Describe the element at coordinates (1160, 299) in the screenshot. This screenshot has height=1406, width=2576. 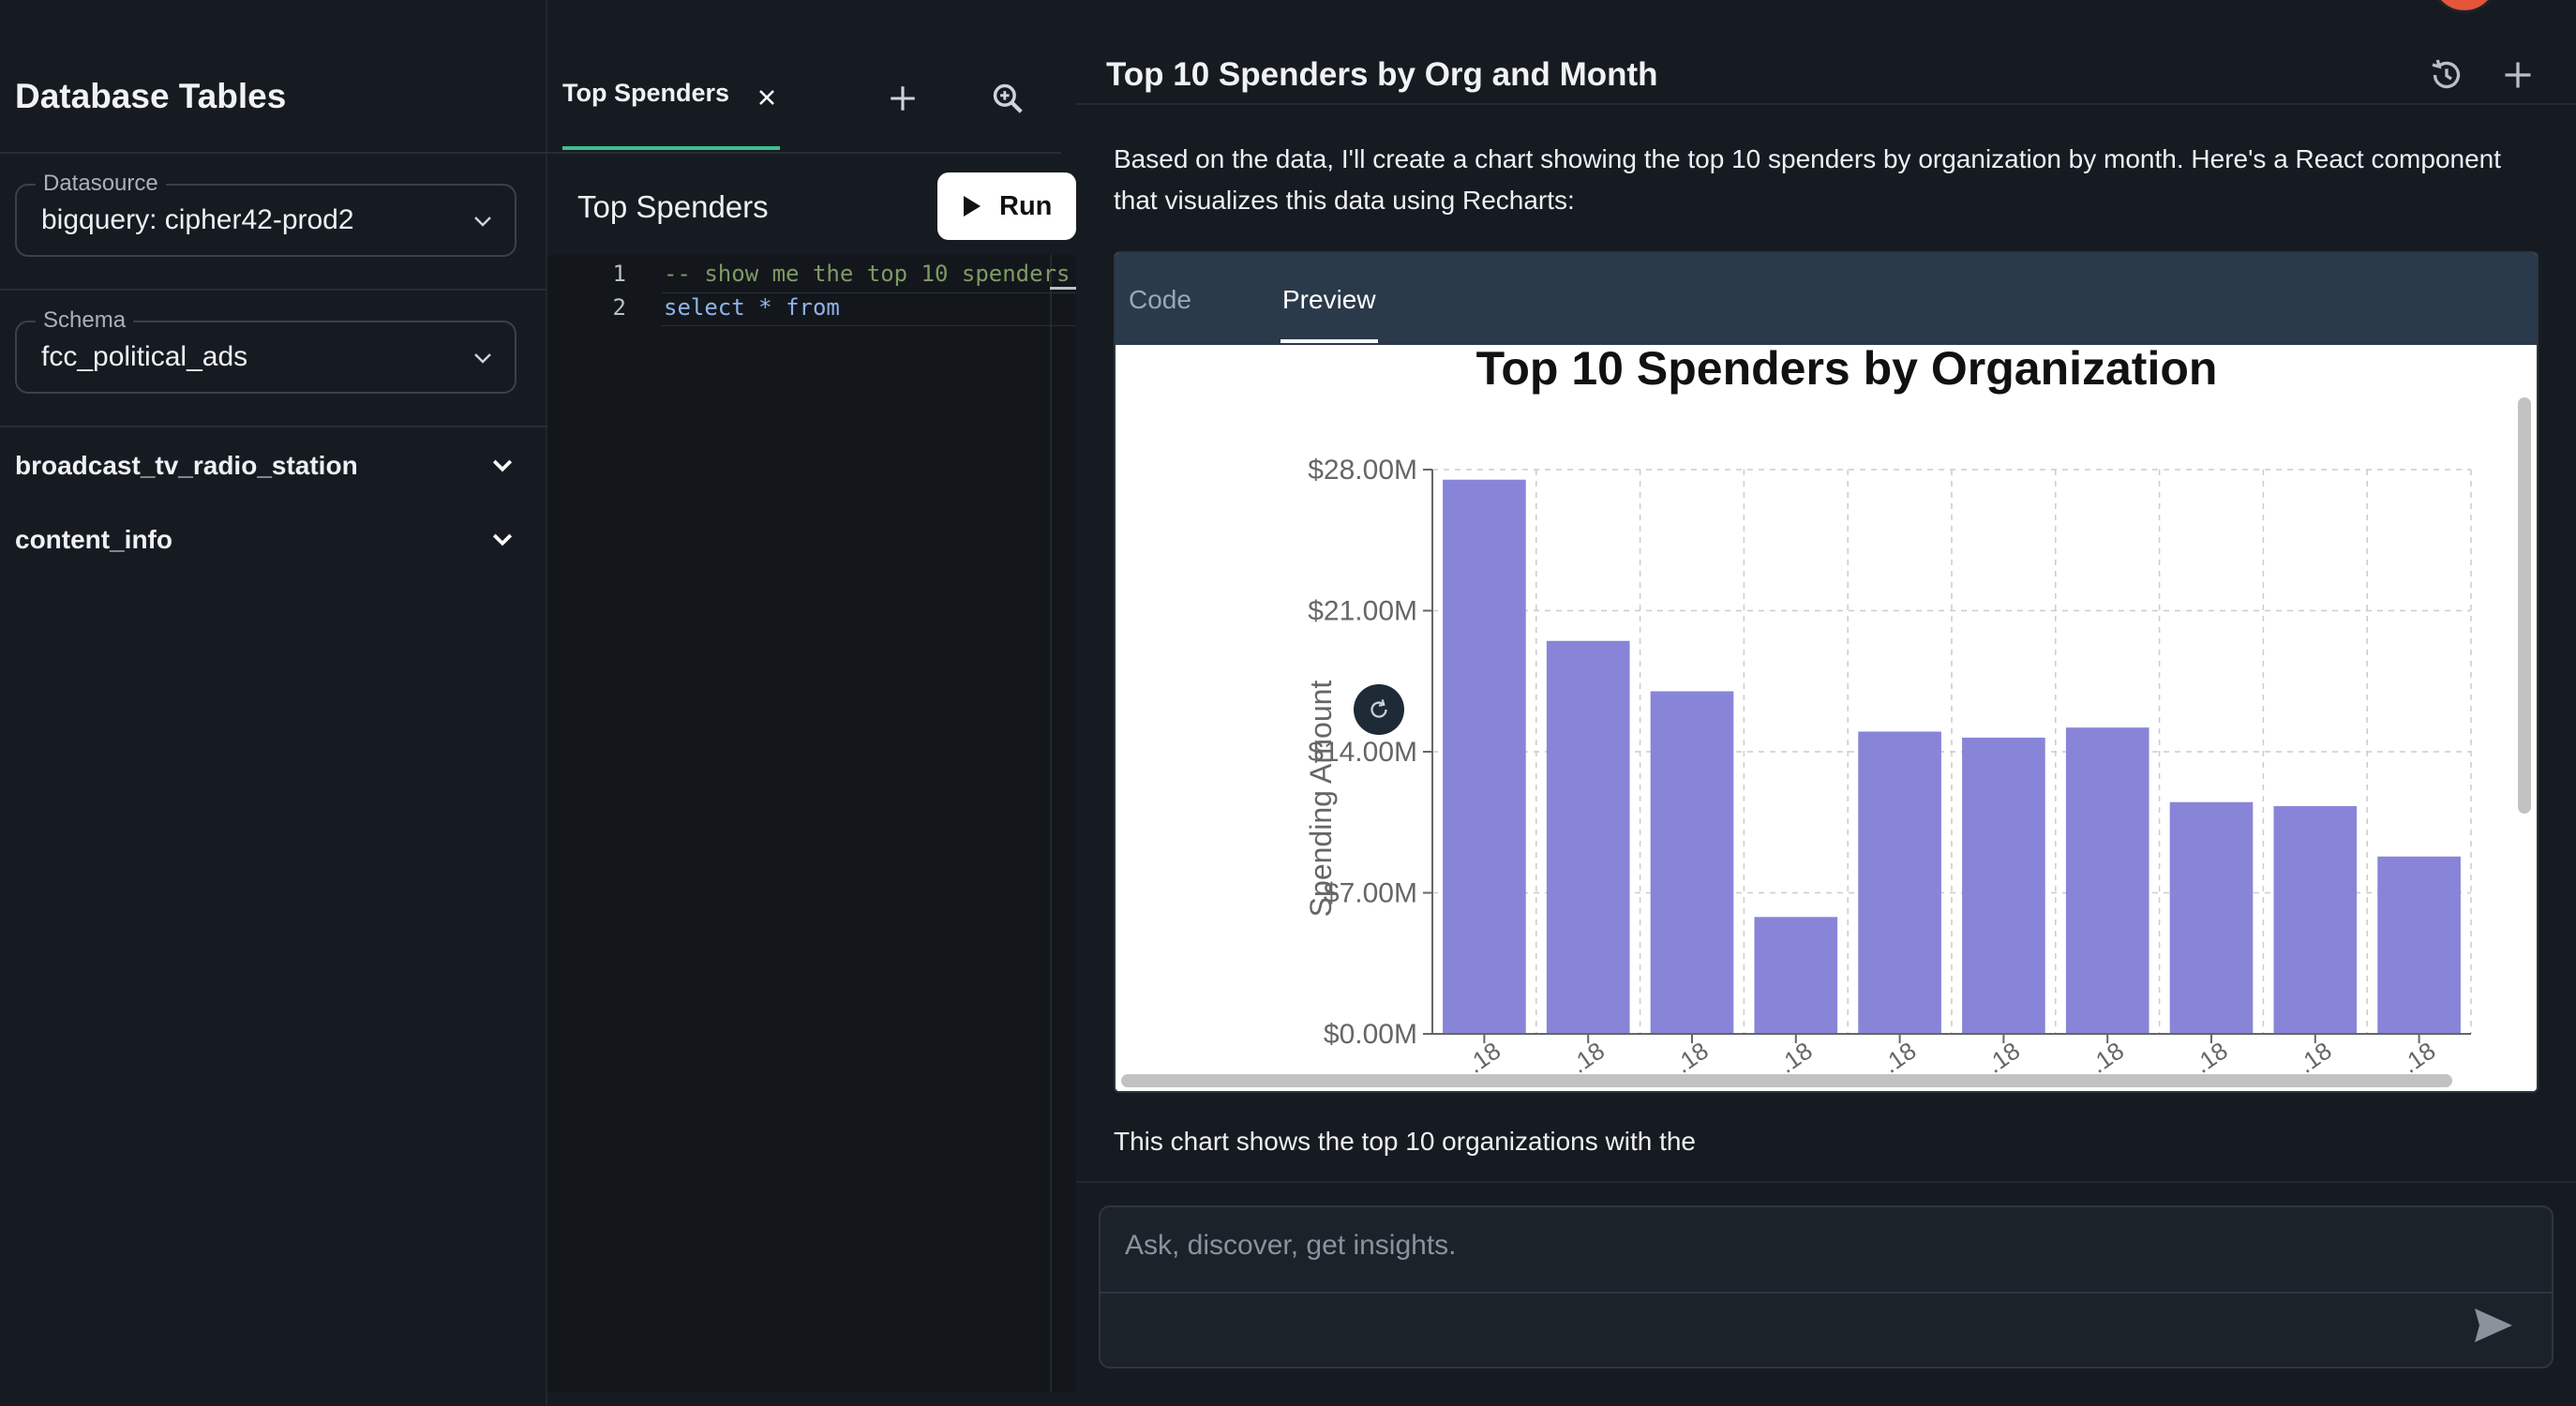
I see `tab-code: Code` at that location.